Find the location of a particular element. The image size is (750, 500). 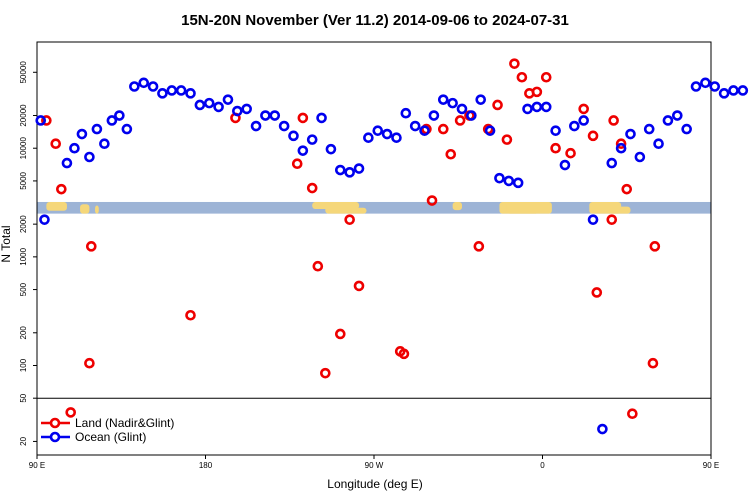

legend-label-0: Land (Nadir&Glint) is located at coordinates (124, 423).